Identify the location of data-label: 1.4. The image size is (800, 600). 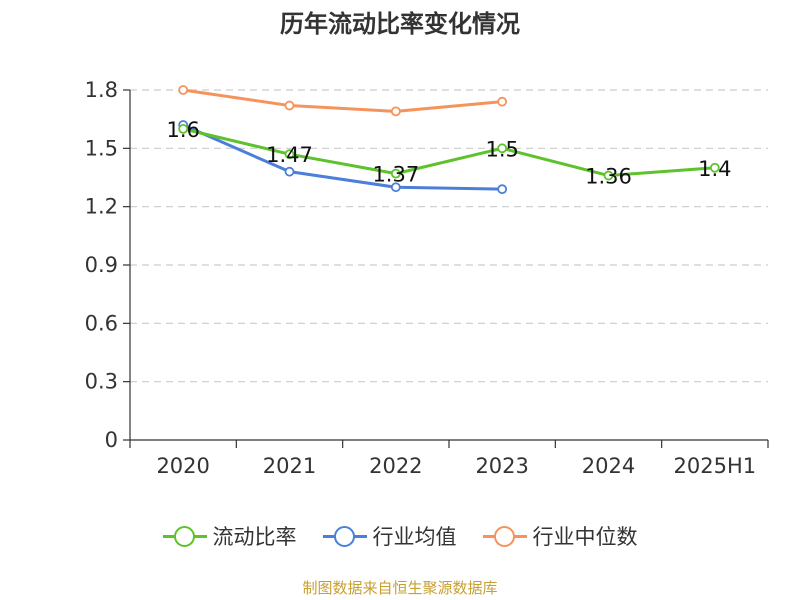
(714, 169).